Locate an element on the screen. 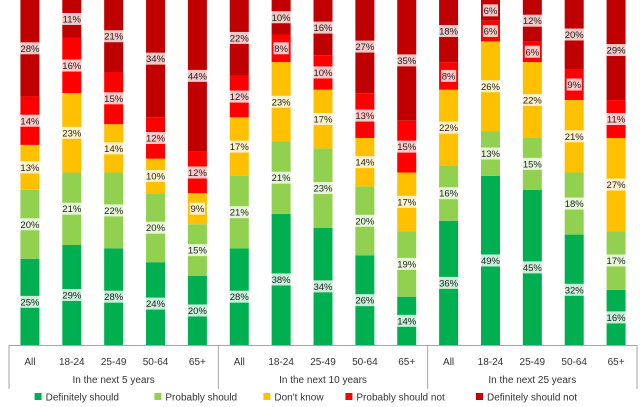  data-label-don-t-know-8: 17% is located at coordinates (323, 120).